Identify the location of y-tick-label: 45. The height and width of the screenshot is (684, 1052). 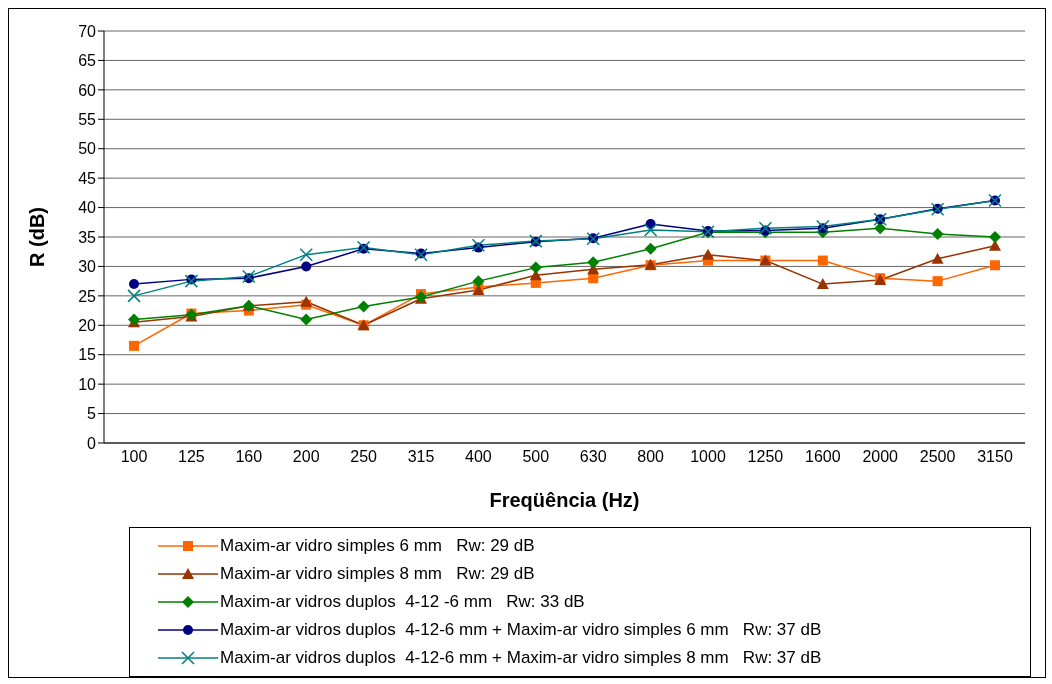
(87, 178).